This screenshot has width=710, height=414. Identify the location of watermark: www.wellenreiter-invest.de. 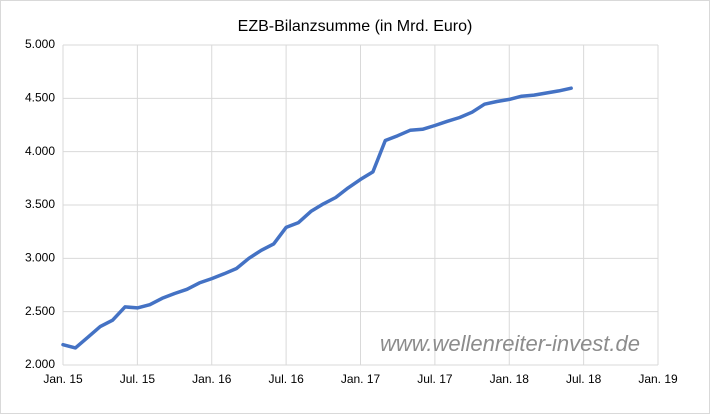
(510, 343).